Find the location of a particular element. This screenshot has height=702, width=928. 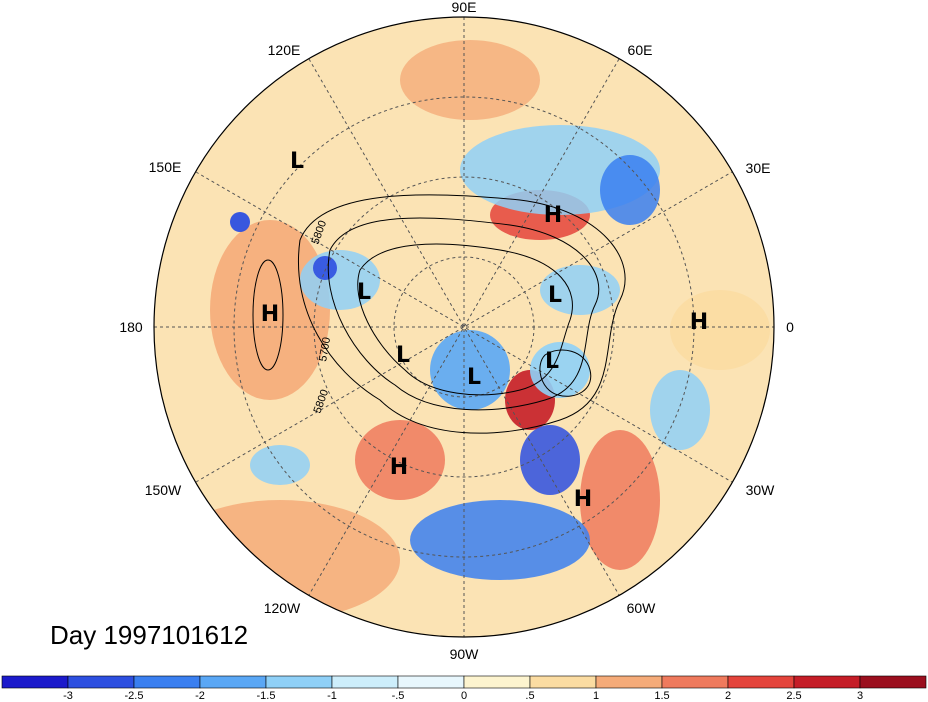

colorbar-tick-label: -1 is located at coordinates (332, 696).